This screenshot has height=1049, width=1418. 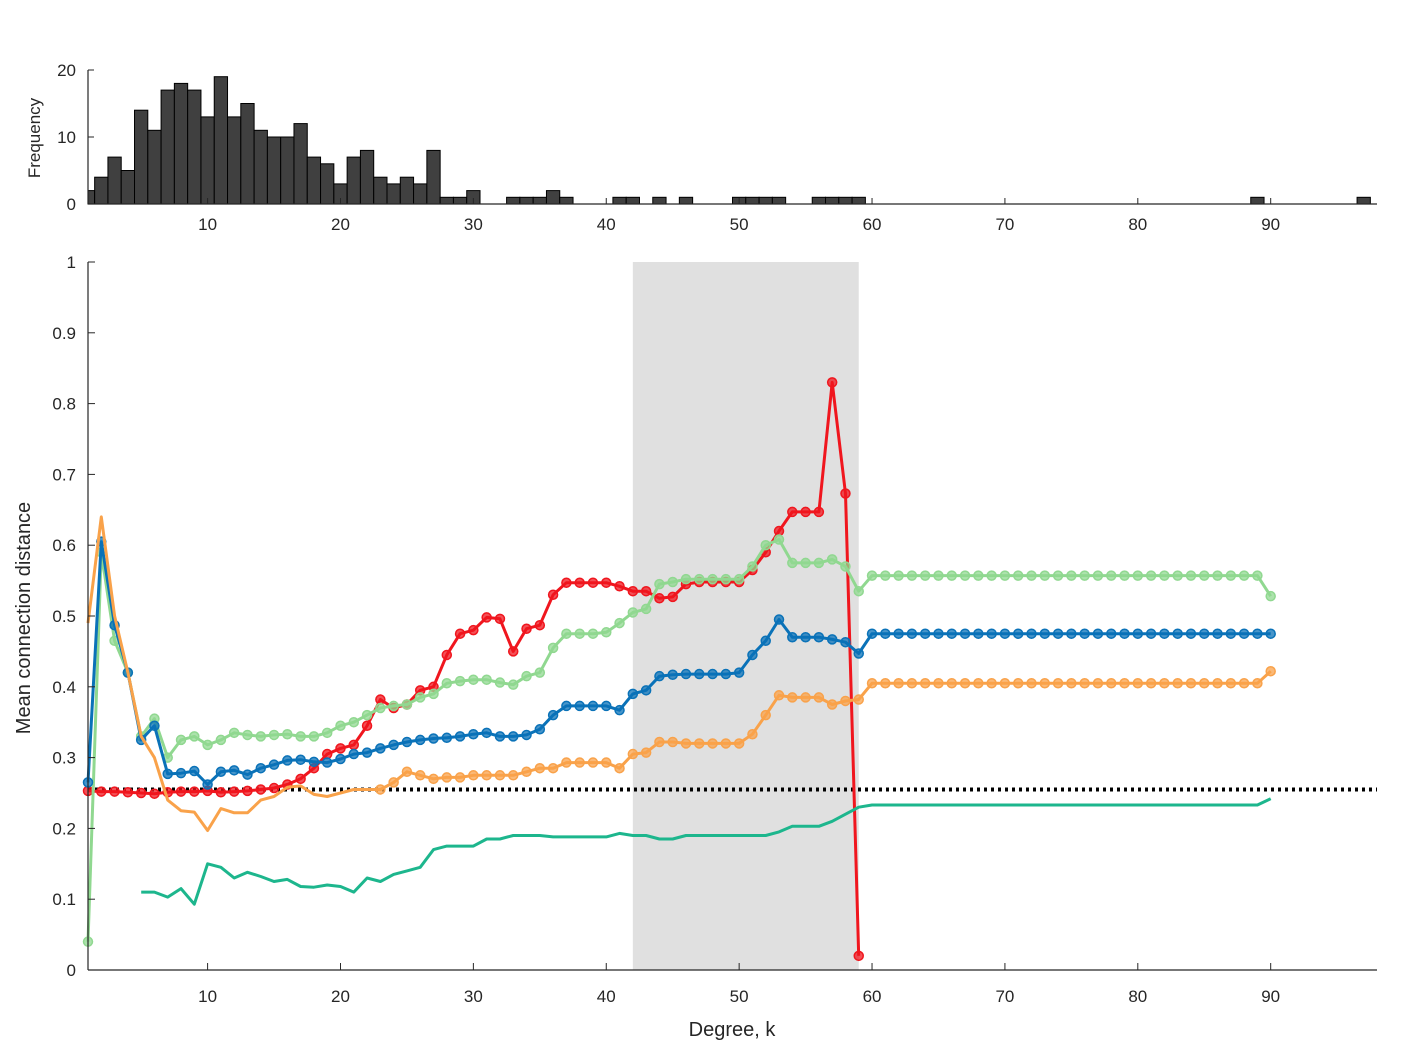 What do you see at coordinates (739, 996) in the screenshot?
I see `main-x-tick-label: 50` at bounding box center [739, 996].